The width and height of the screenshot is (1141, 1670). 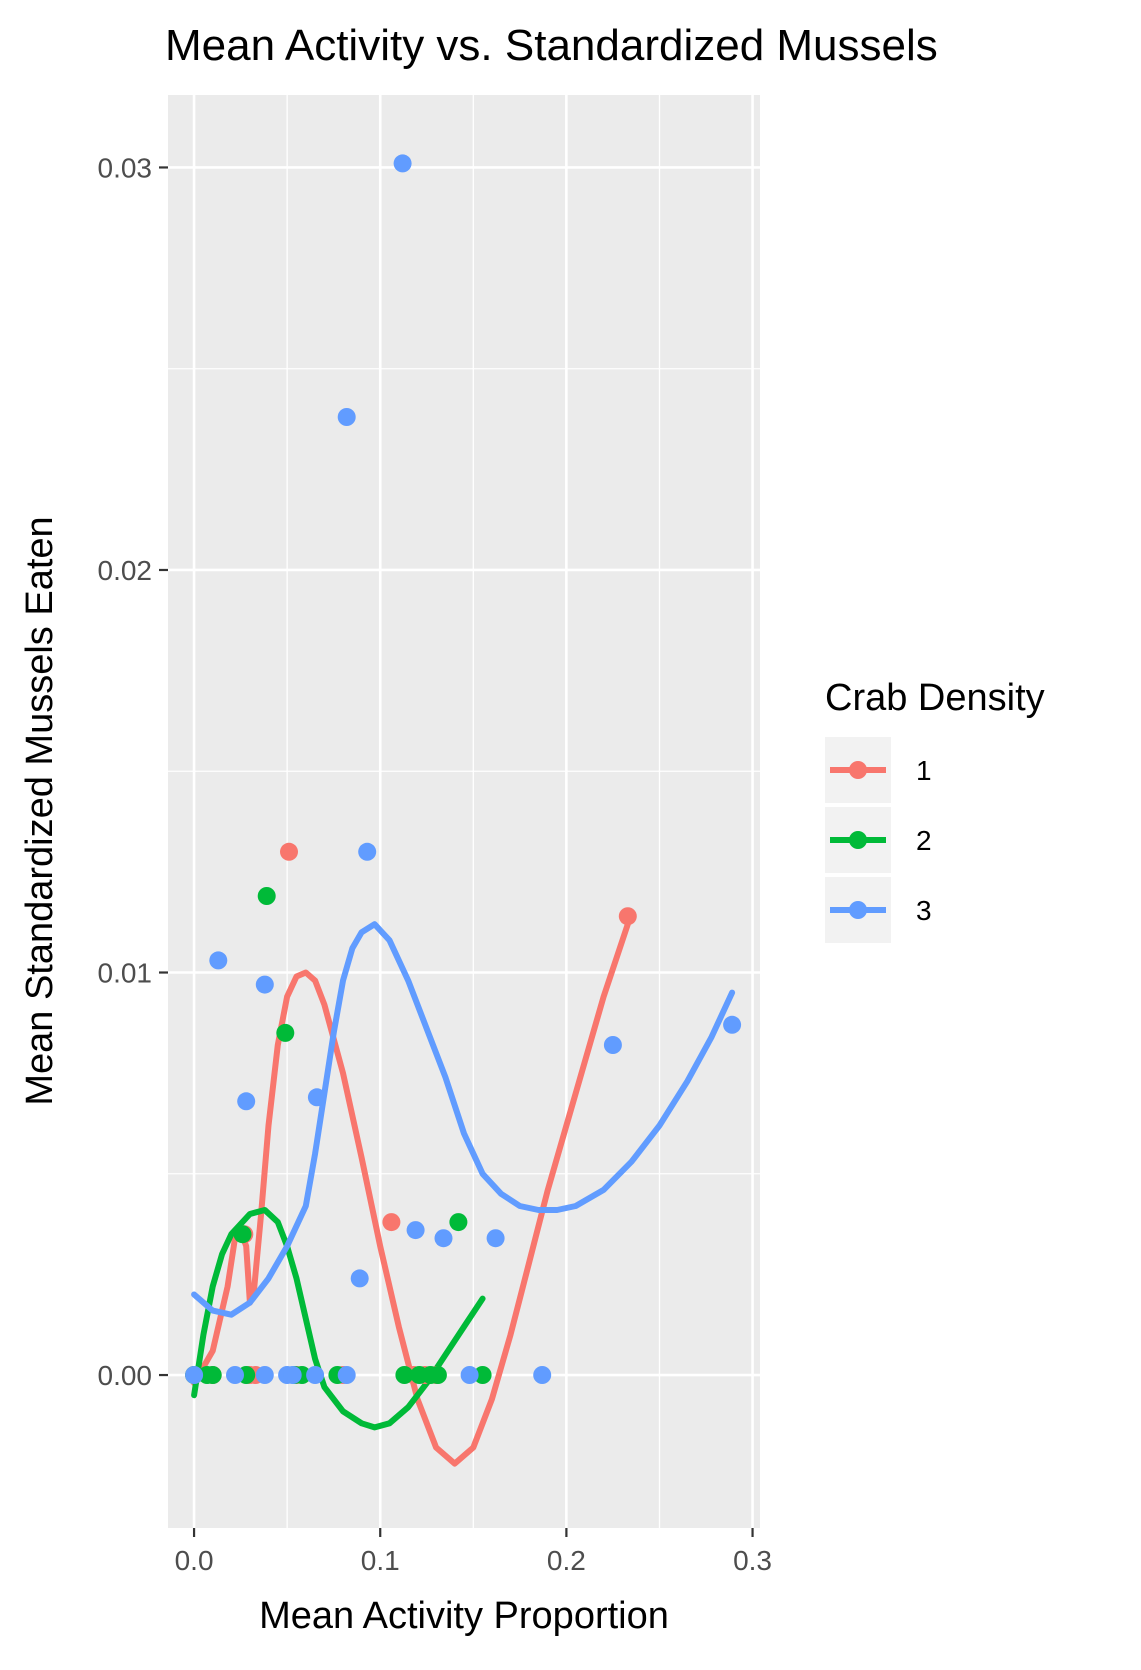 What do you see at coordinates (464, 1616) in the screenshot?
I see `x-axis-title: Mean Activity Proportion` at bounding box center [464, 1616].